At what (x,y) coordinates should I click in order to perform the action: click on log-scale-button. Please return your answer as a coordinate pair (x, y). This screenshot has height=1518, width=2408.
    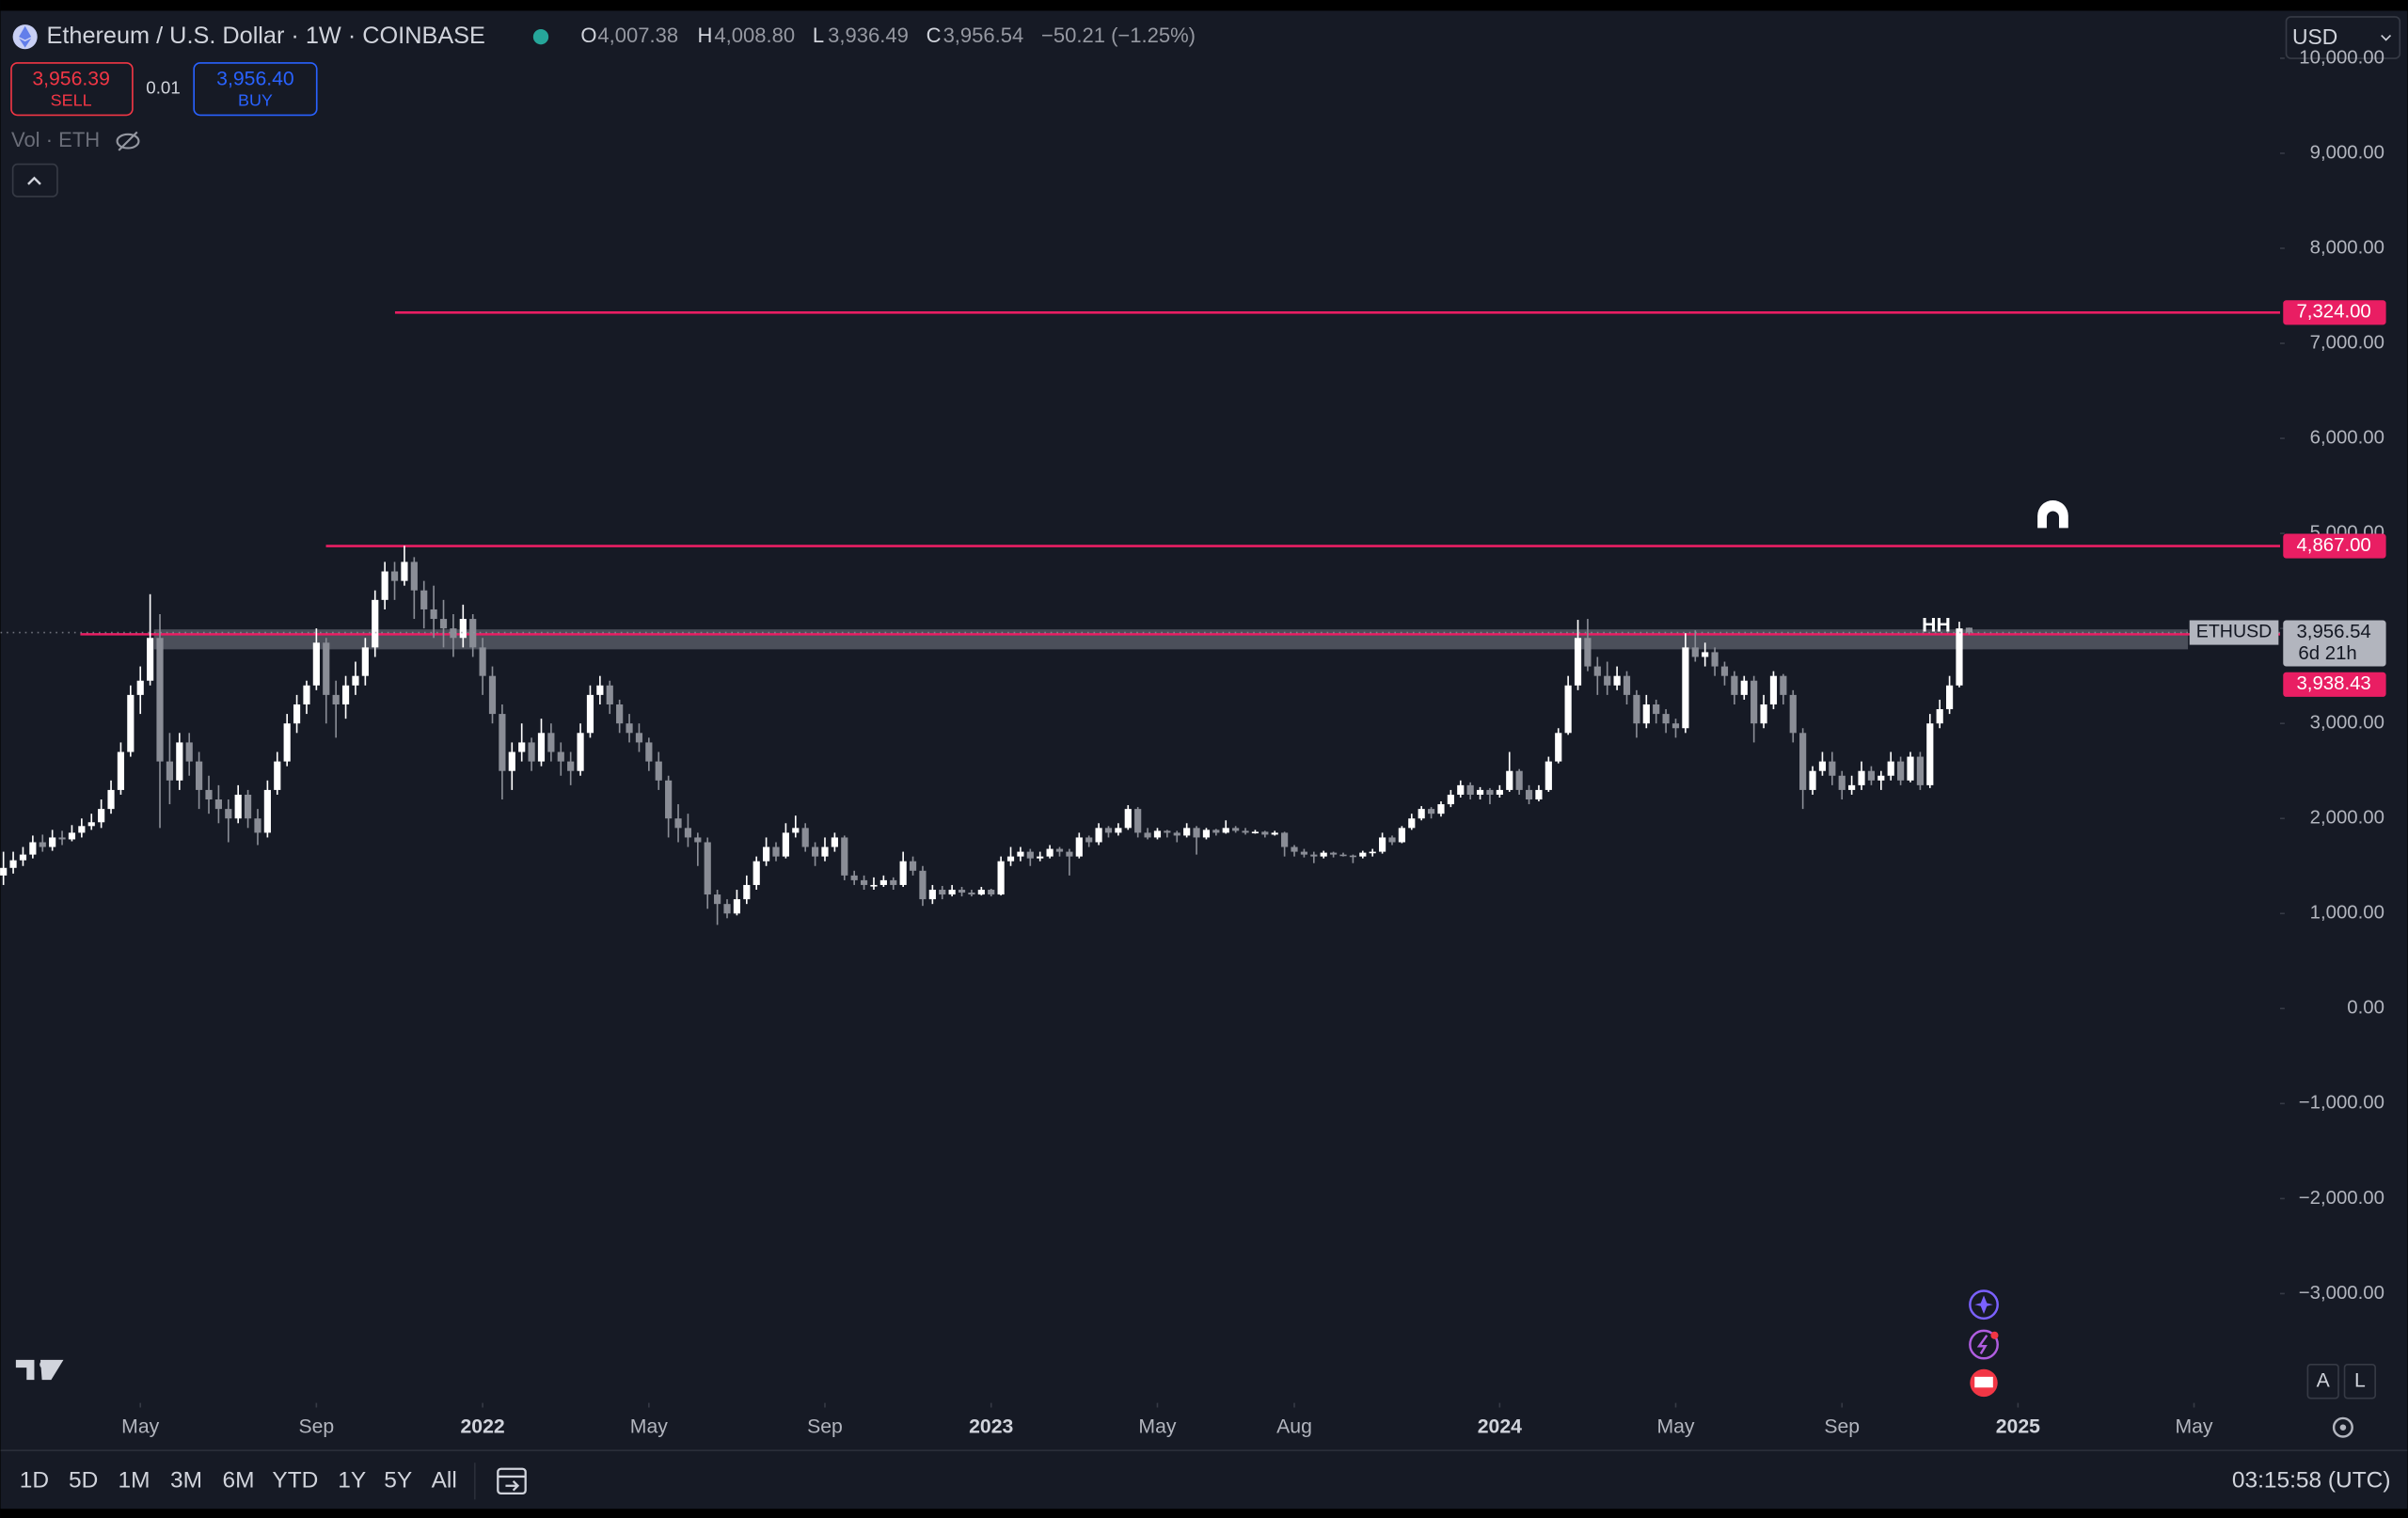
    Looking at the image, I should click on (2360, 1381).